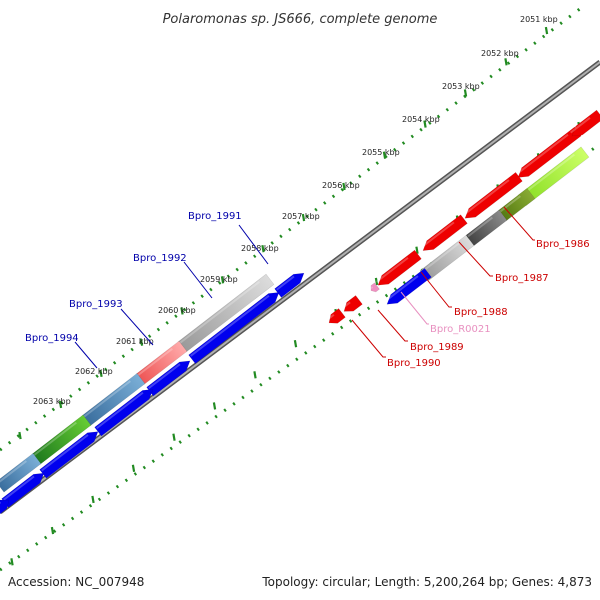 The image size is (600, 600). I want to click on tick-label: 2051 kbp, so click(539, 19).